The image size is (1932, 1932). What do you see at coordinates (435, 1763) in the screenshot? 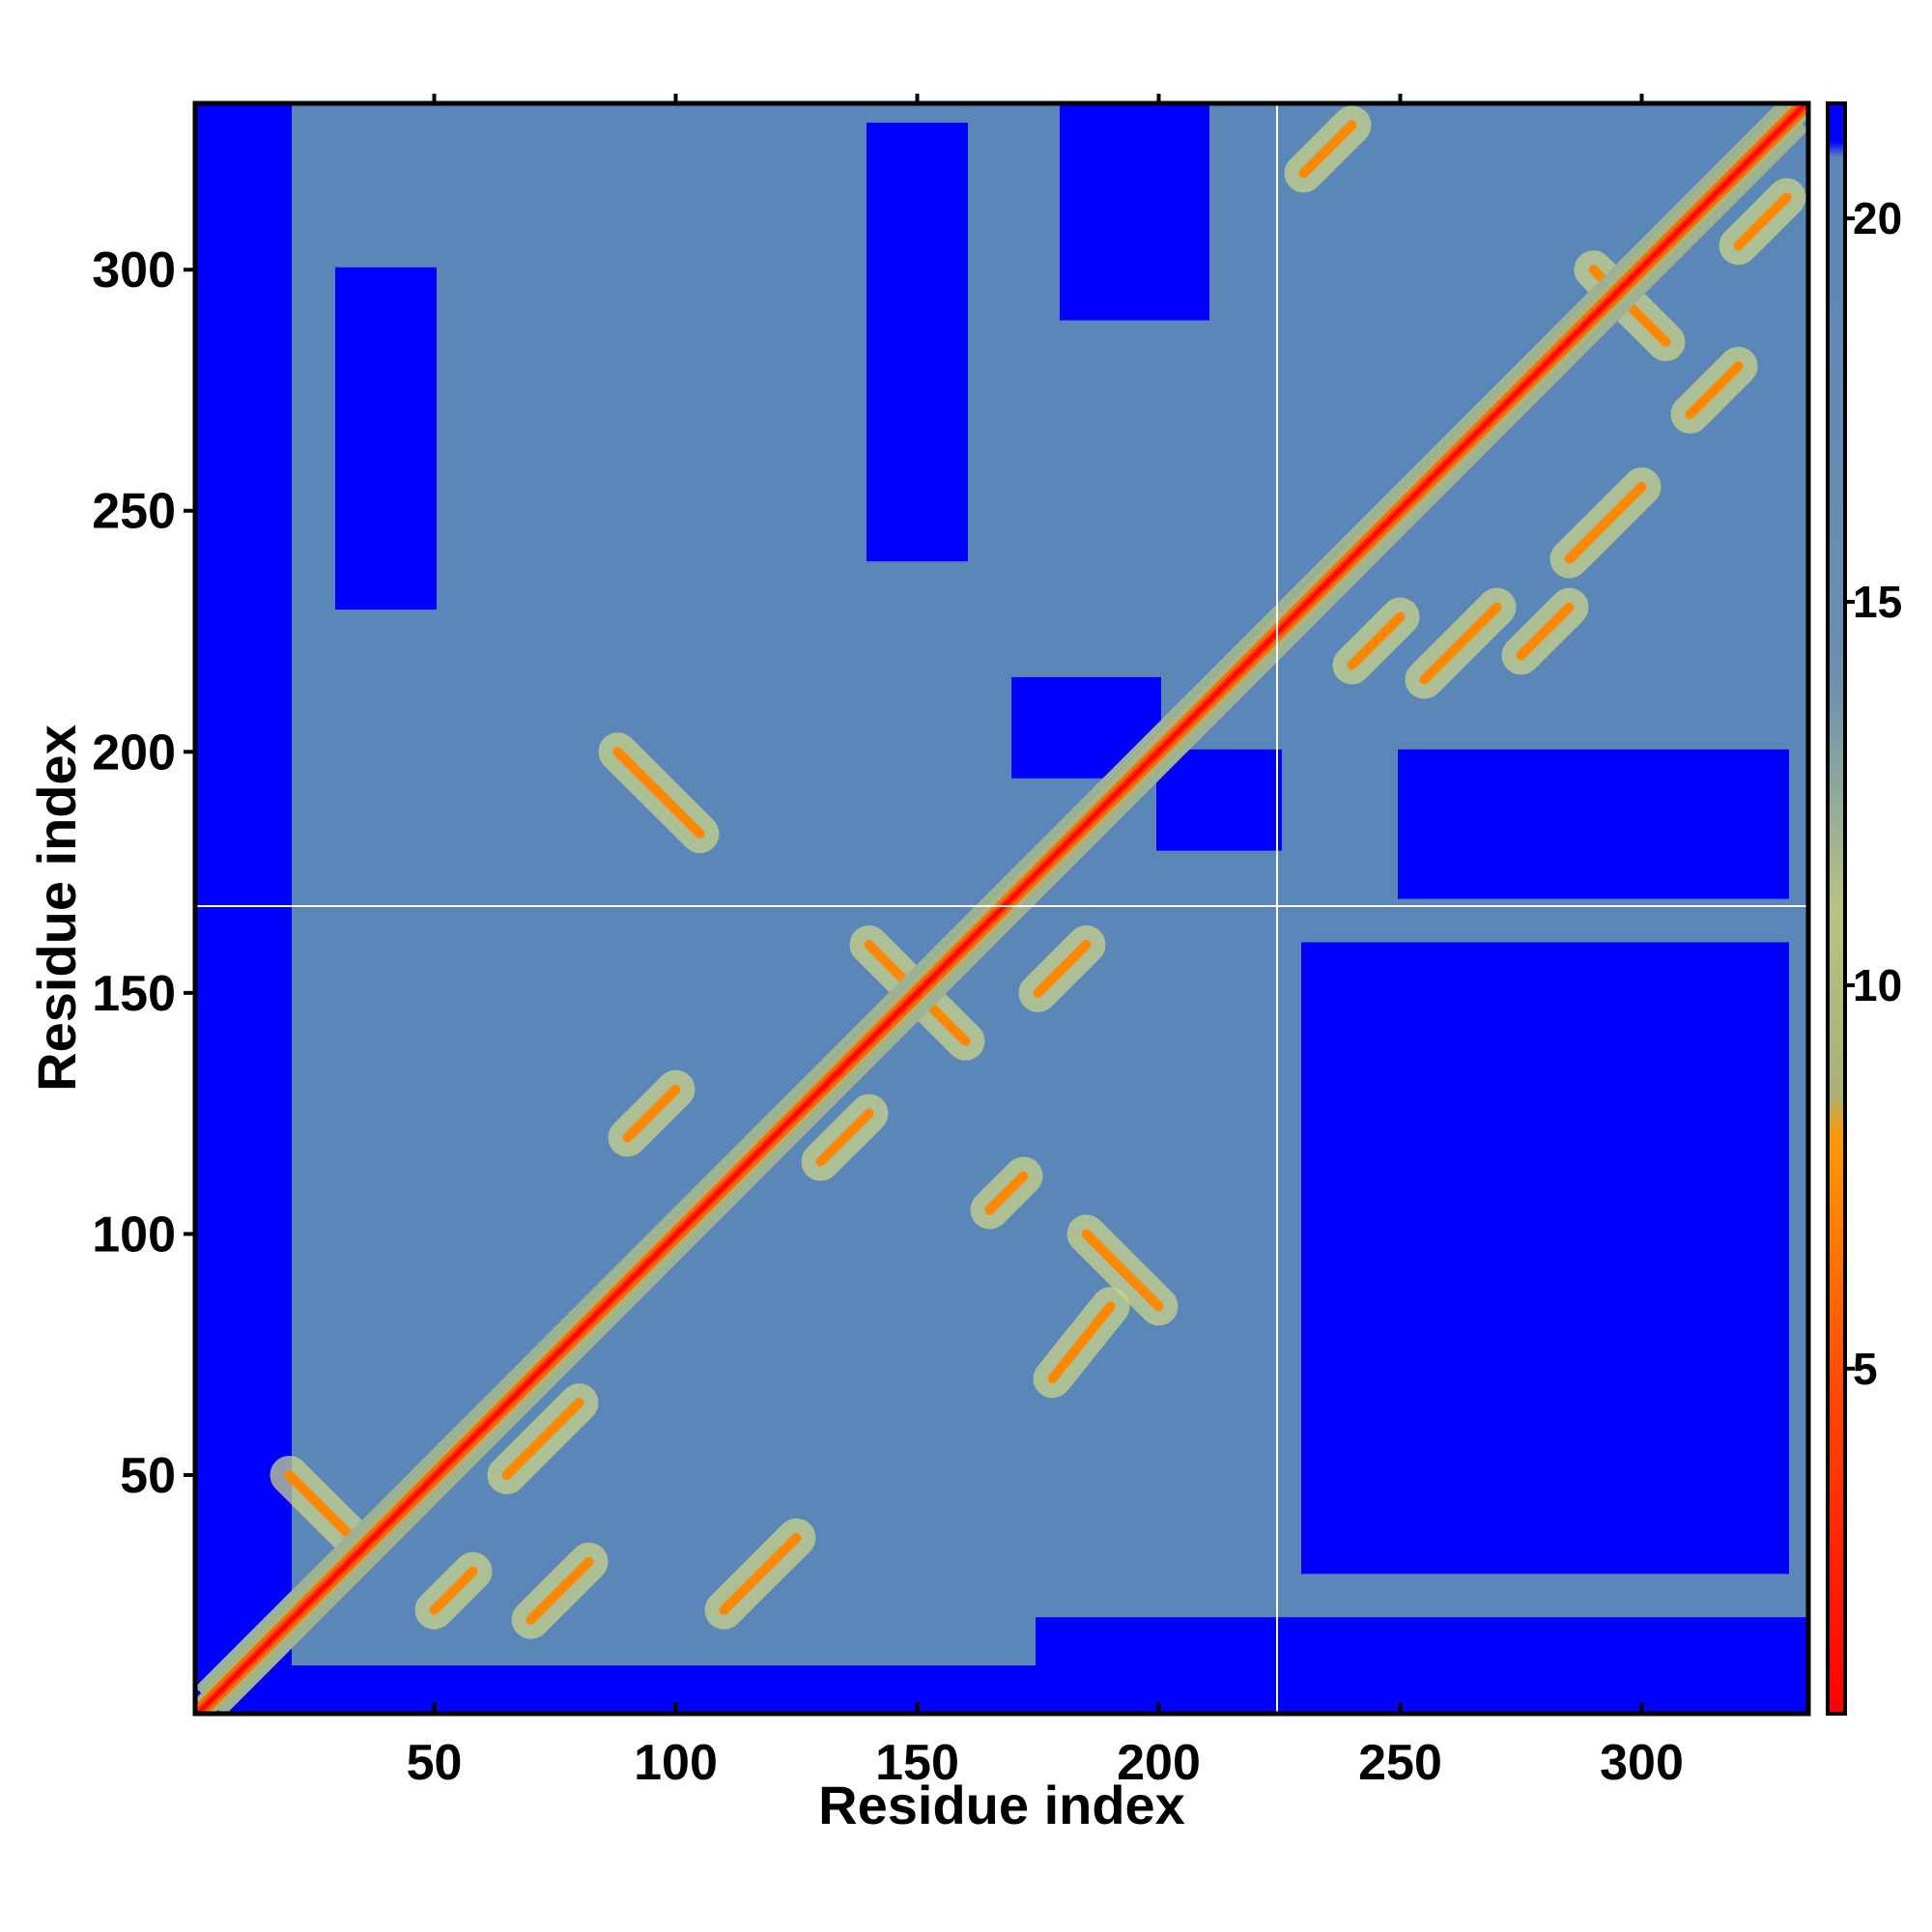
I see `x-tick-label: 50` at bounding box center [435, 1763].